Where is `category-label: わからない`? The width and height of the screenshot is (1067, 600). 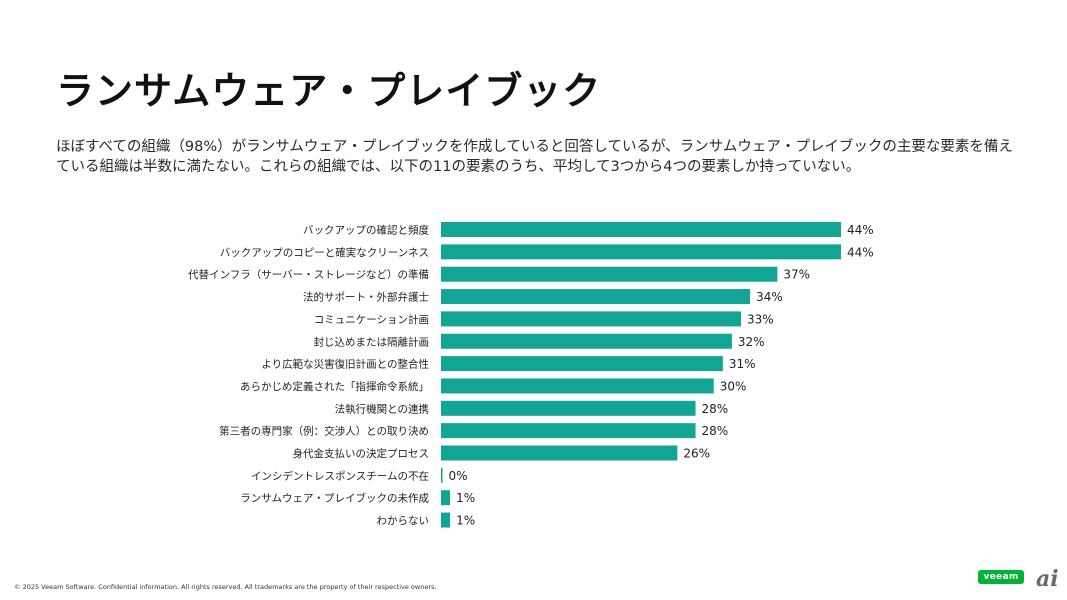
category-label: わからない is located at coordinates (403, 521).